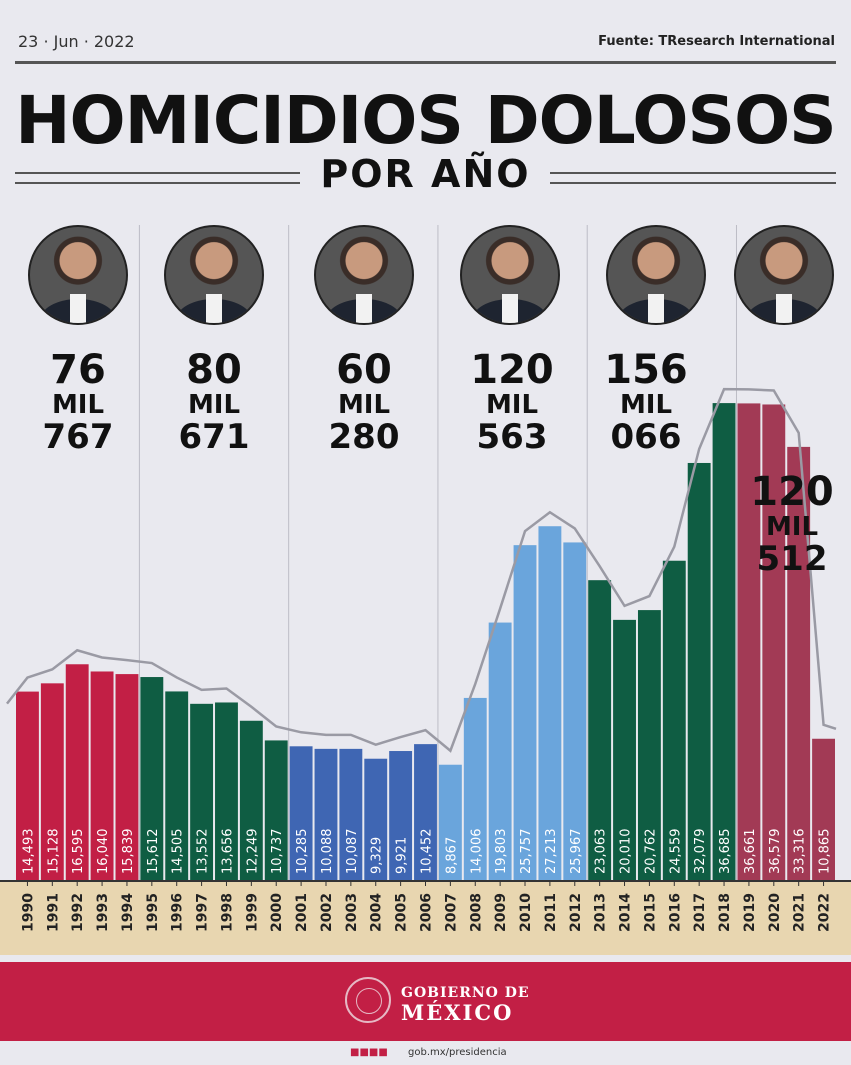  I want to click on tick-label-1999: 1999, so click(252, 912).